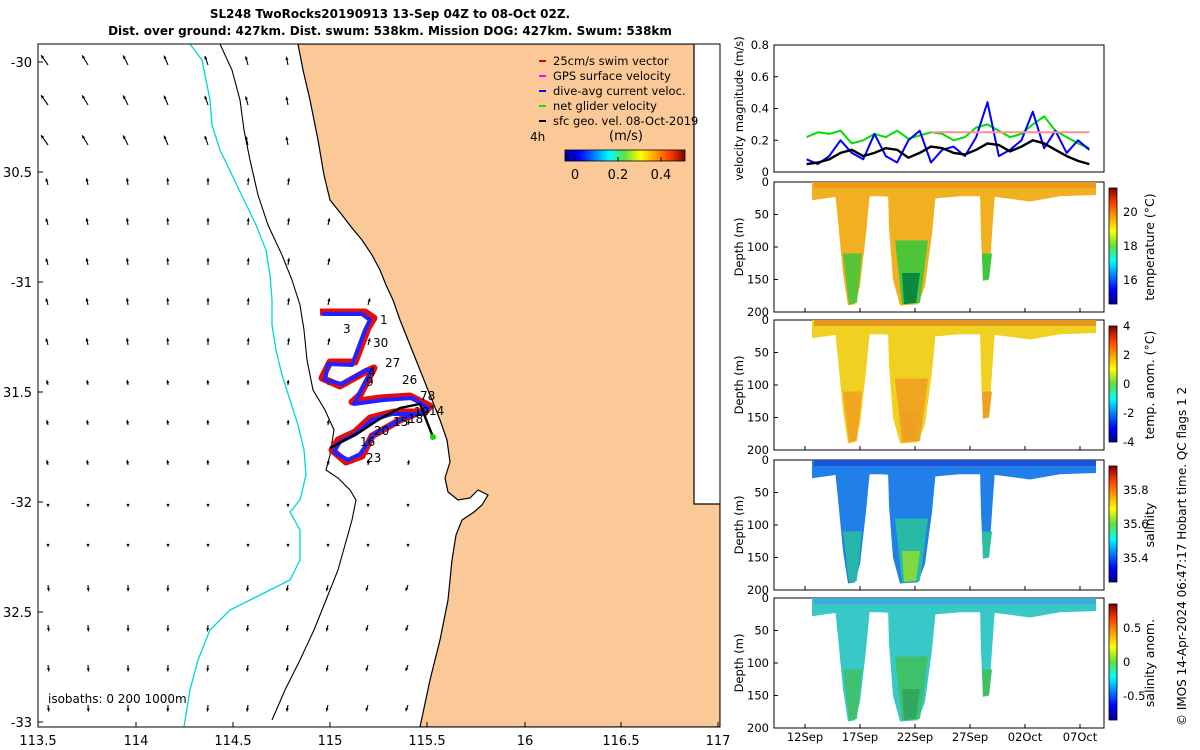  I want to click on colorbar-label: salinity, so click(1149, 524).